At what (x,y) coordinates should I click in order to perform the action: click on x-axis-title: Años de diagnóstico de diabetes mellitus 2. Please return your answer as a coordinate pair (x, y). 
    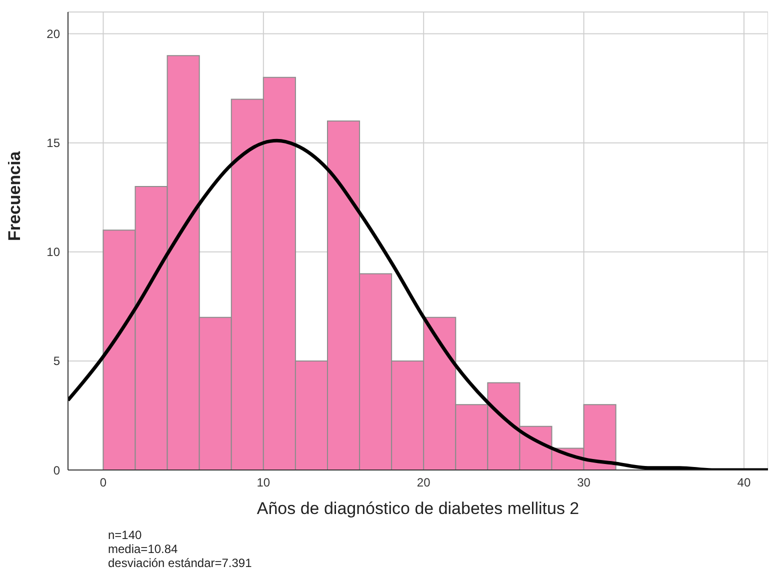
    Looking at the image, I should click on (418, 508).